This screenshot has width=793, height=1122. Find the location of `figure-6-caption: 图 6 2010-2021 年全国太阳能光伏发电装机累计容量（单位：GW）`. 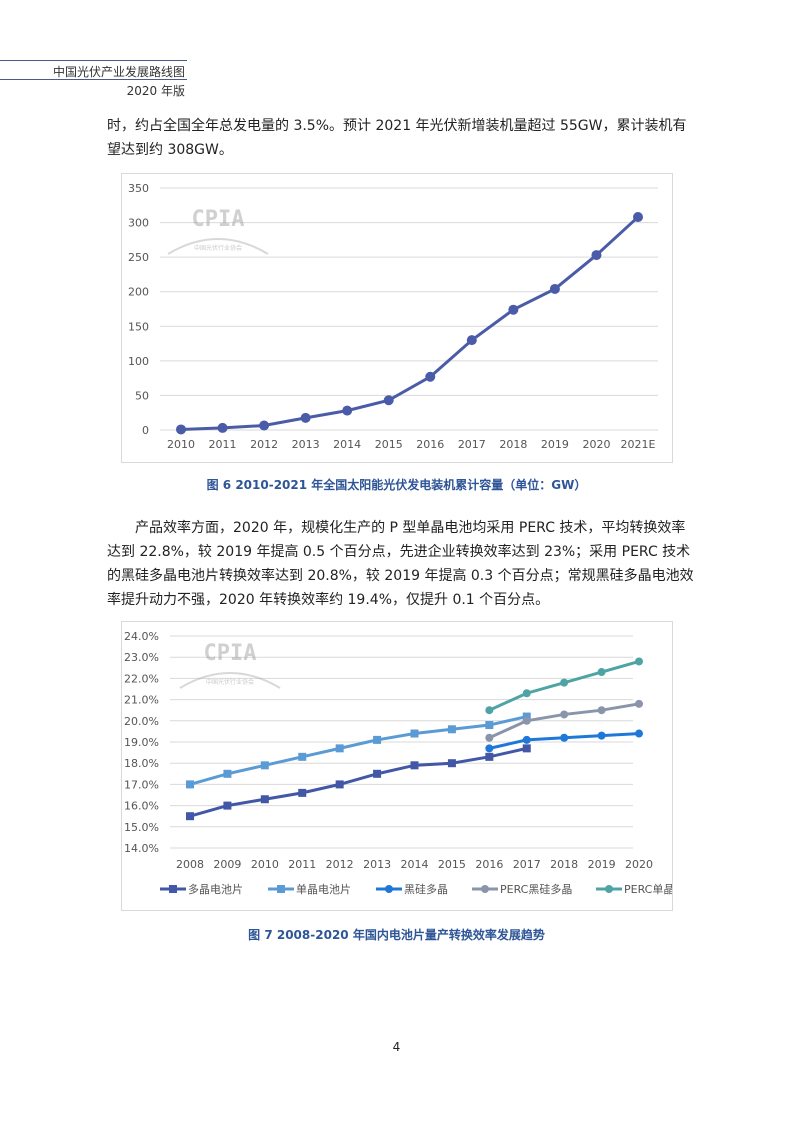

figure-6-caption: 图 6 2010-2021 年全国太阳能光伏发电装机累计容量（单位：GW） is located at coordinates (396, 485).